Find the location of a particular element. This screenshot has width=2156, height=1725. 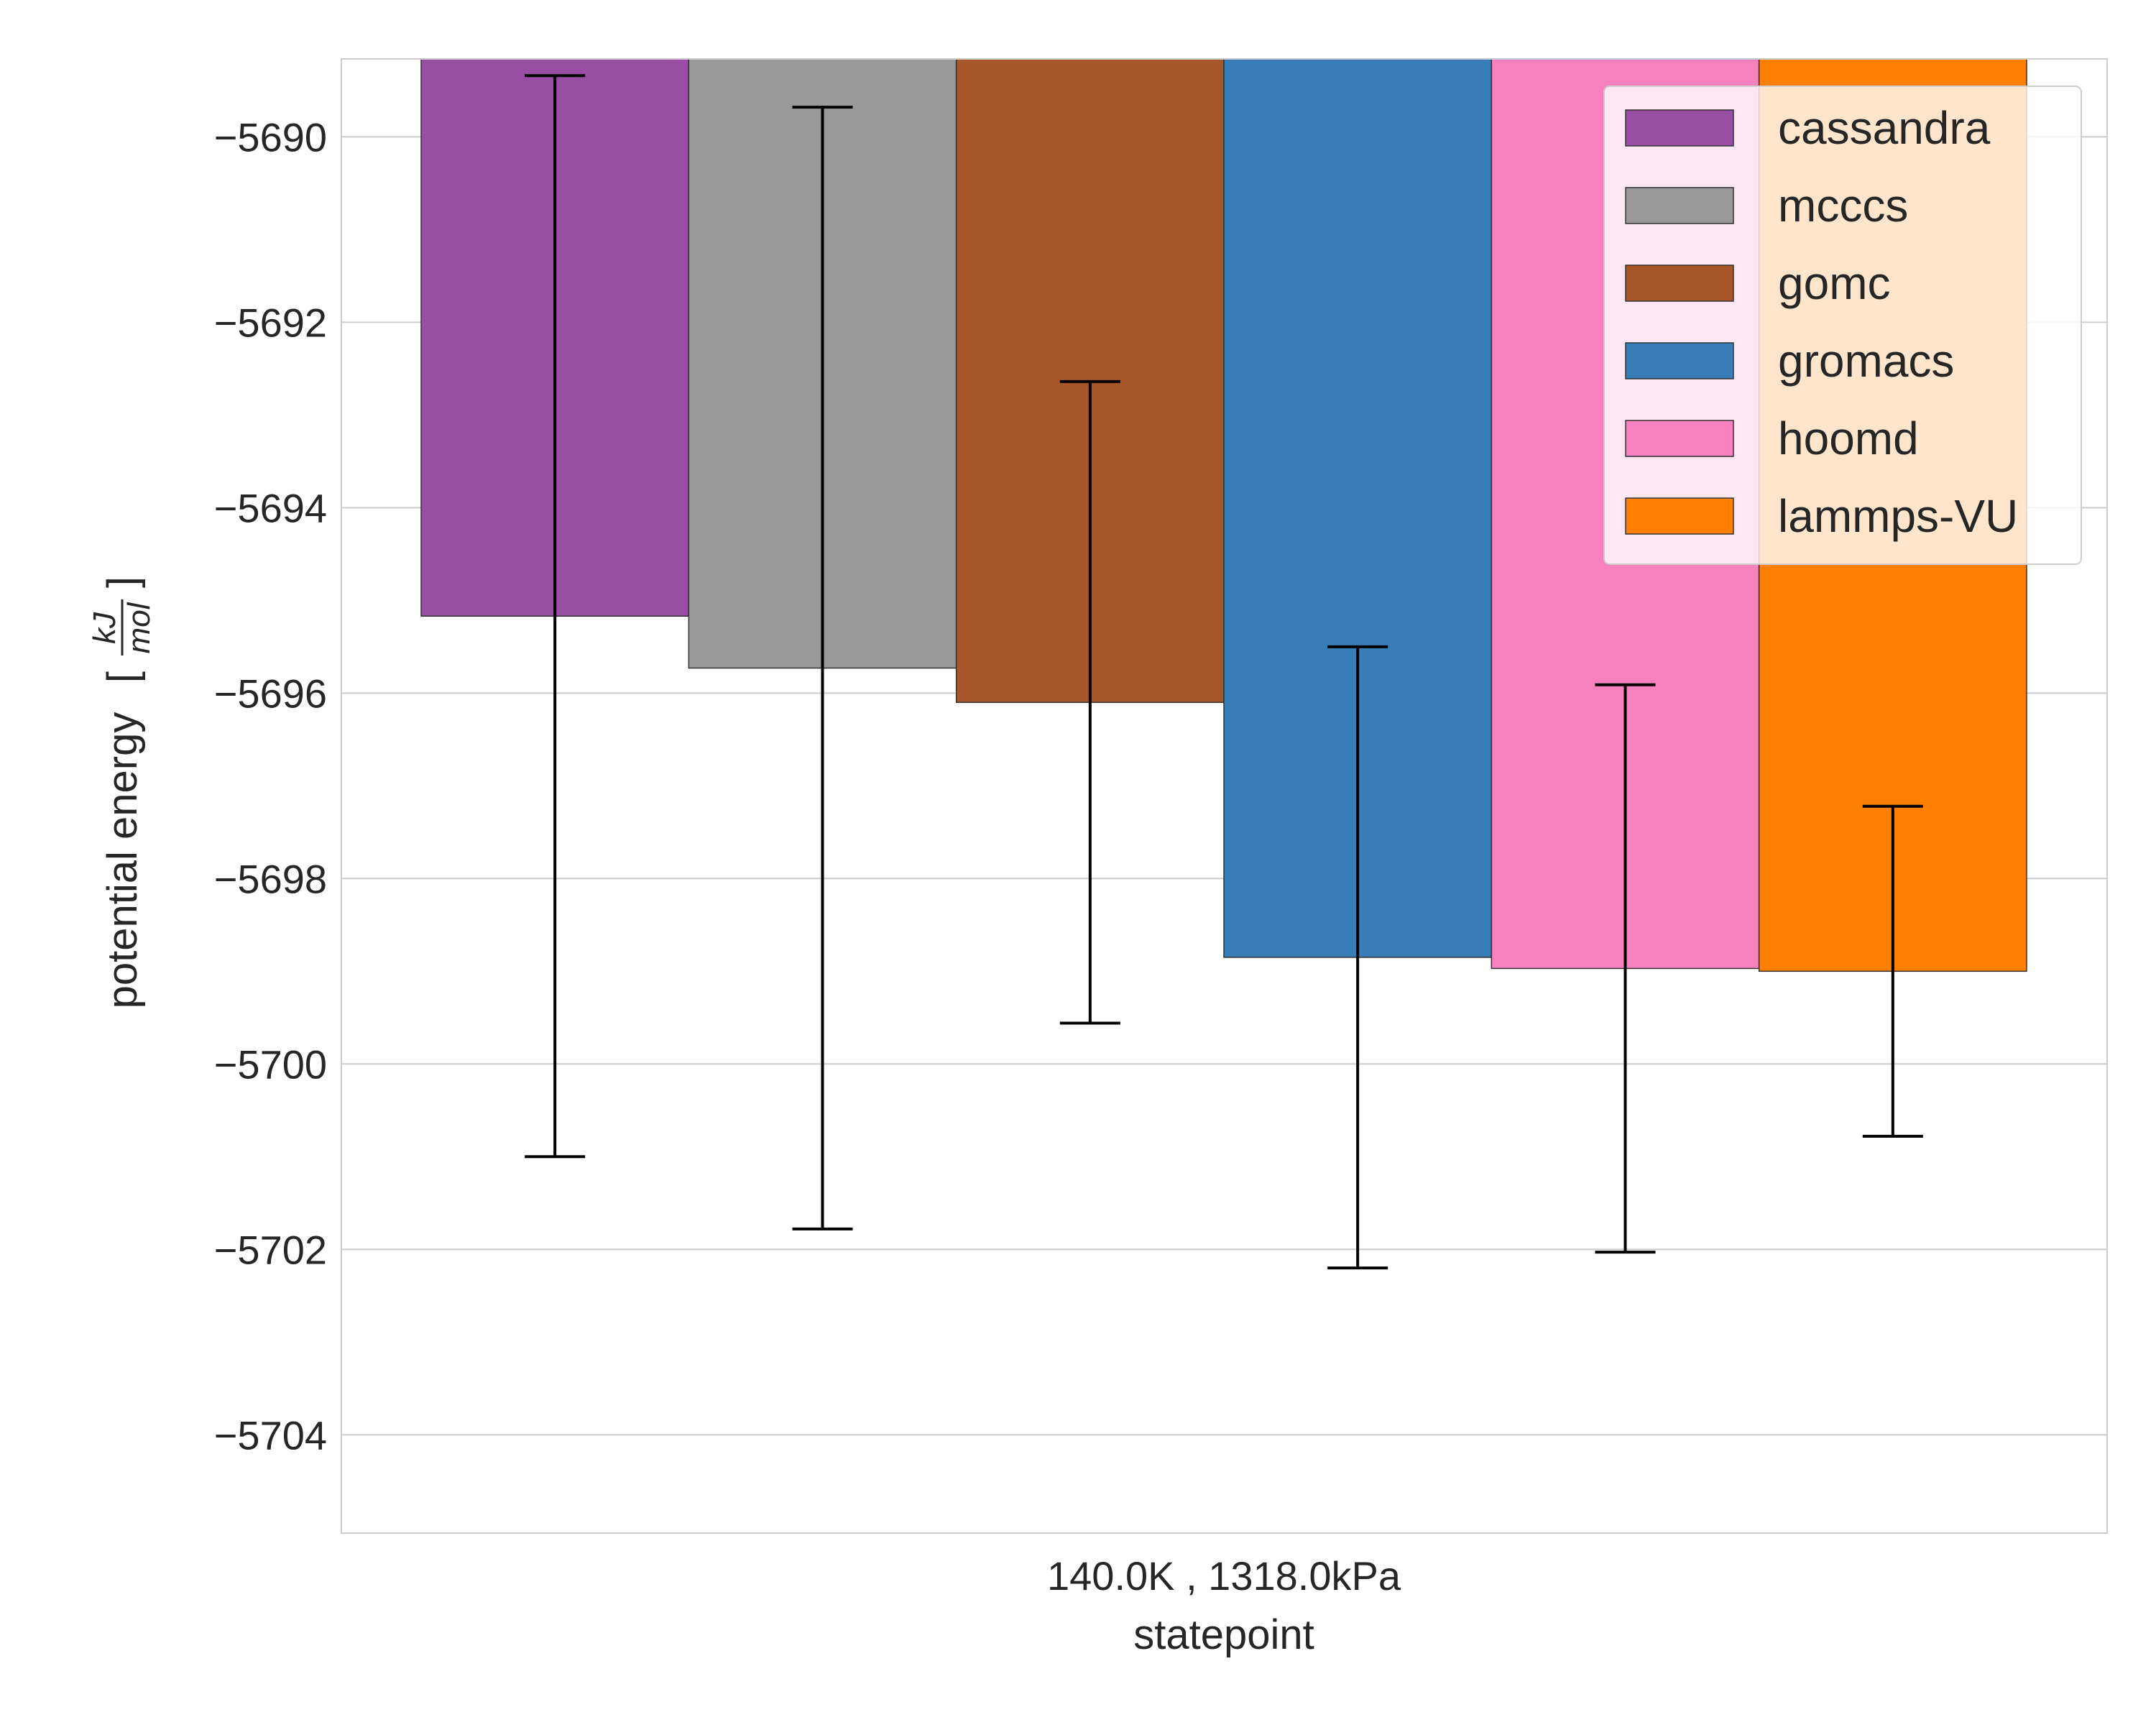

unit-denominator: mol is located at coordinates (139, 627).